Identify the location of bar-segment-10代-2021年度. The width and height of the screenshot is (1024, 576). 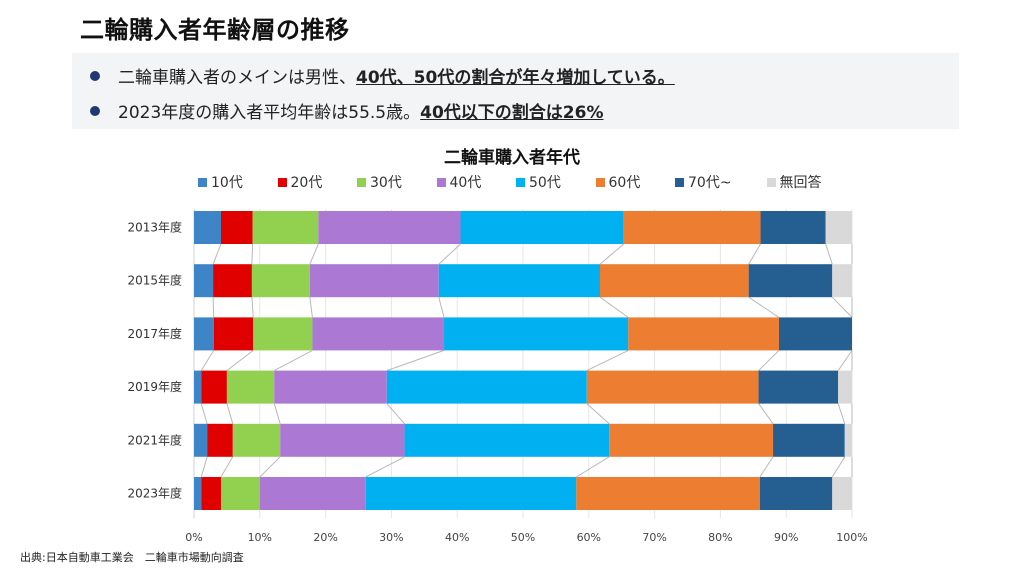
(201, 440).